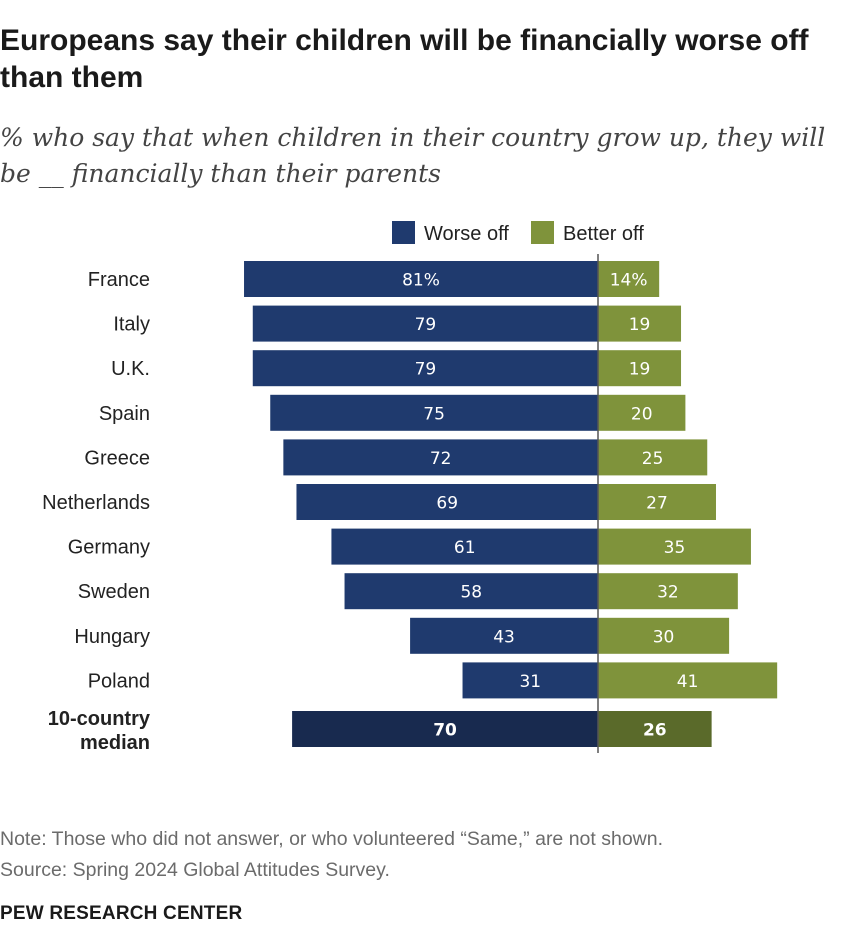  I want to click on value-label-better-off-10-country-median: 26, so click(655, 731).